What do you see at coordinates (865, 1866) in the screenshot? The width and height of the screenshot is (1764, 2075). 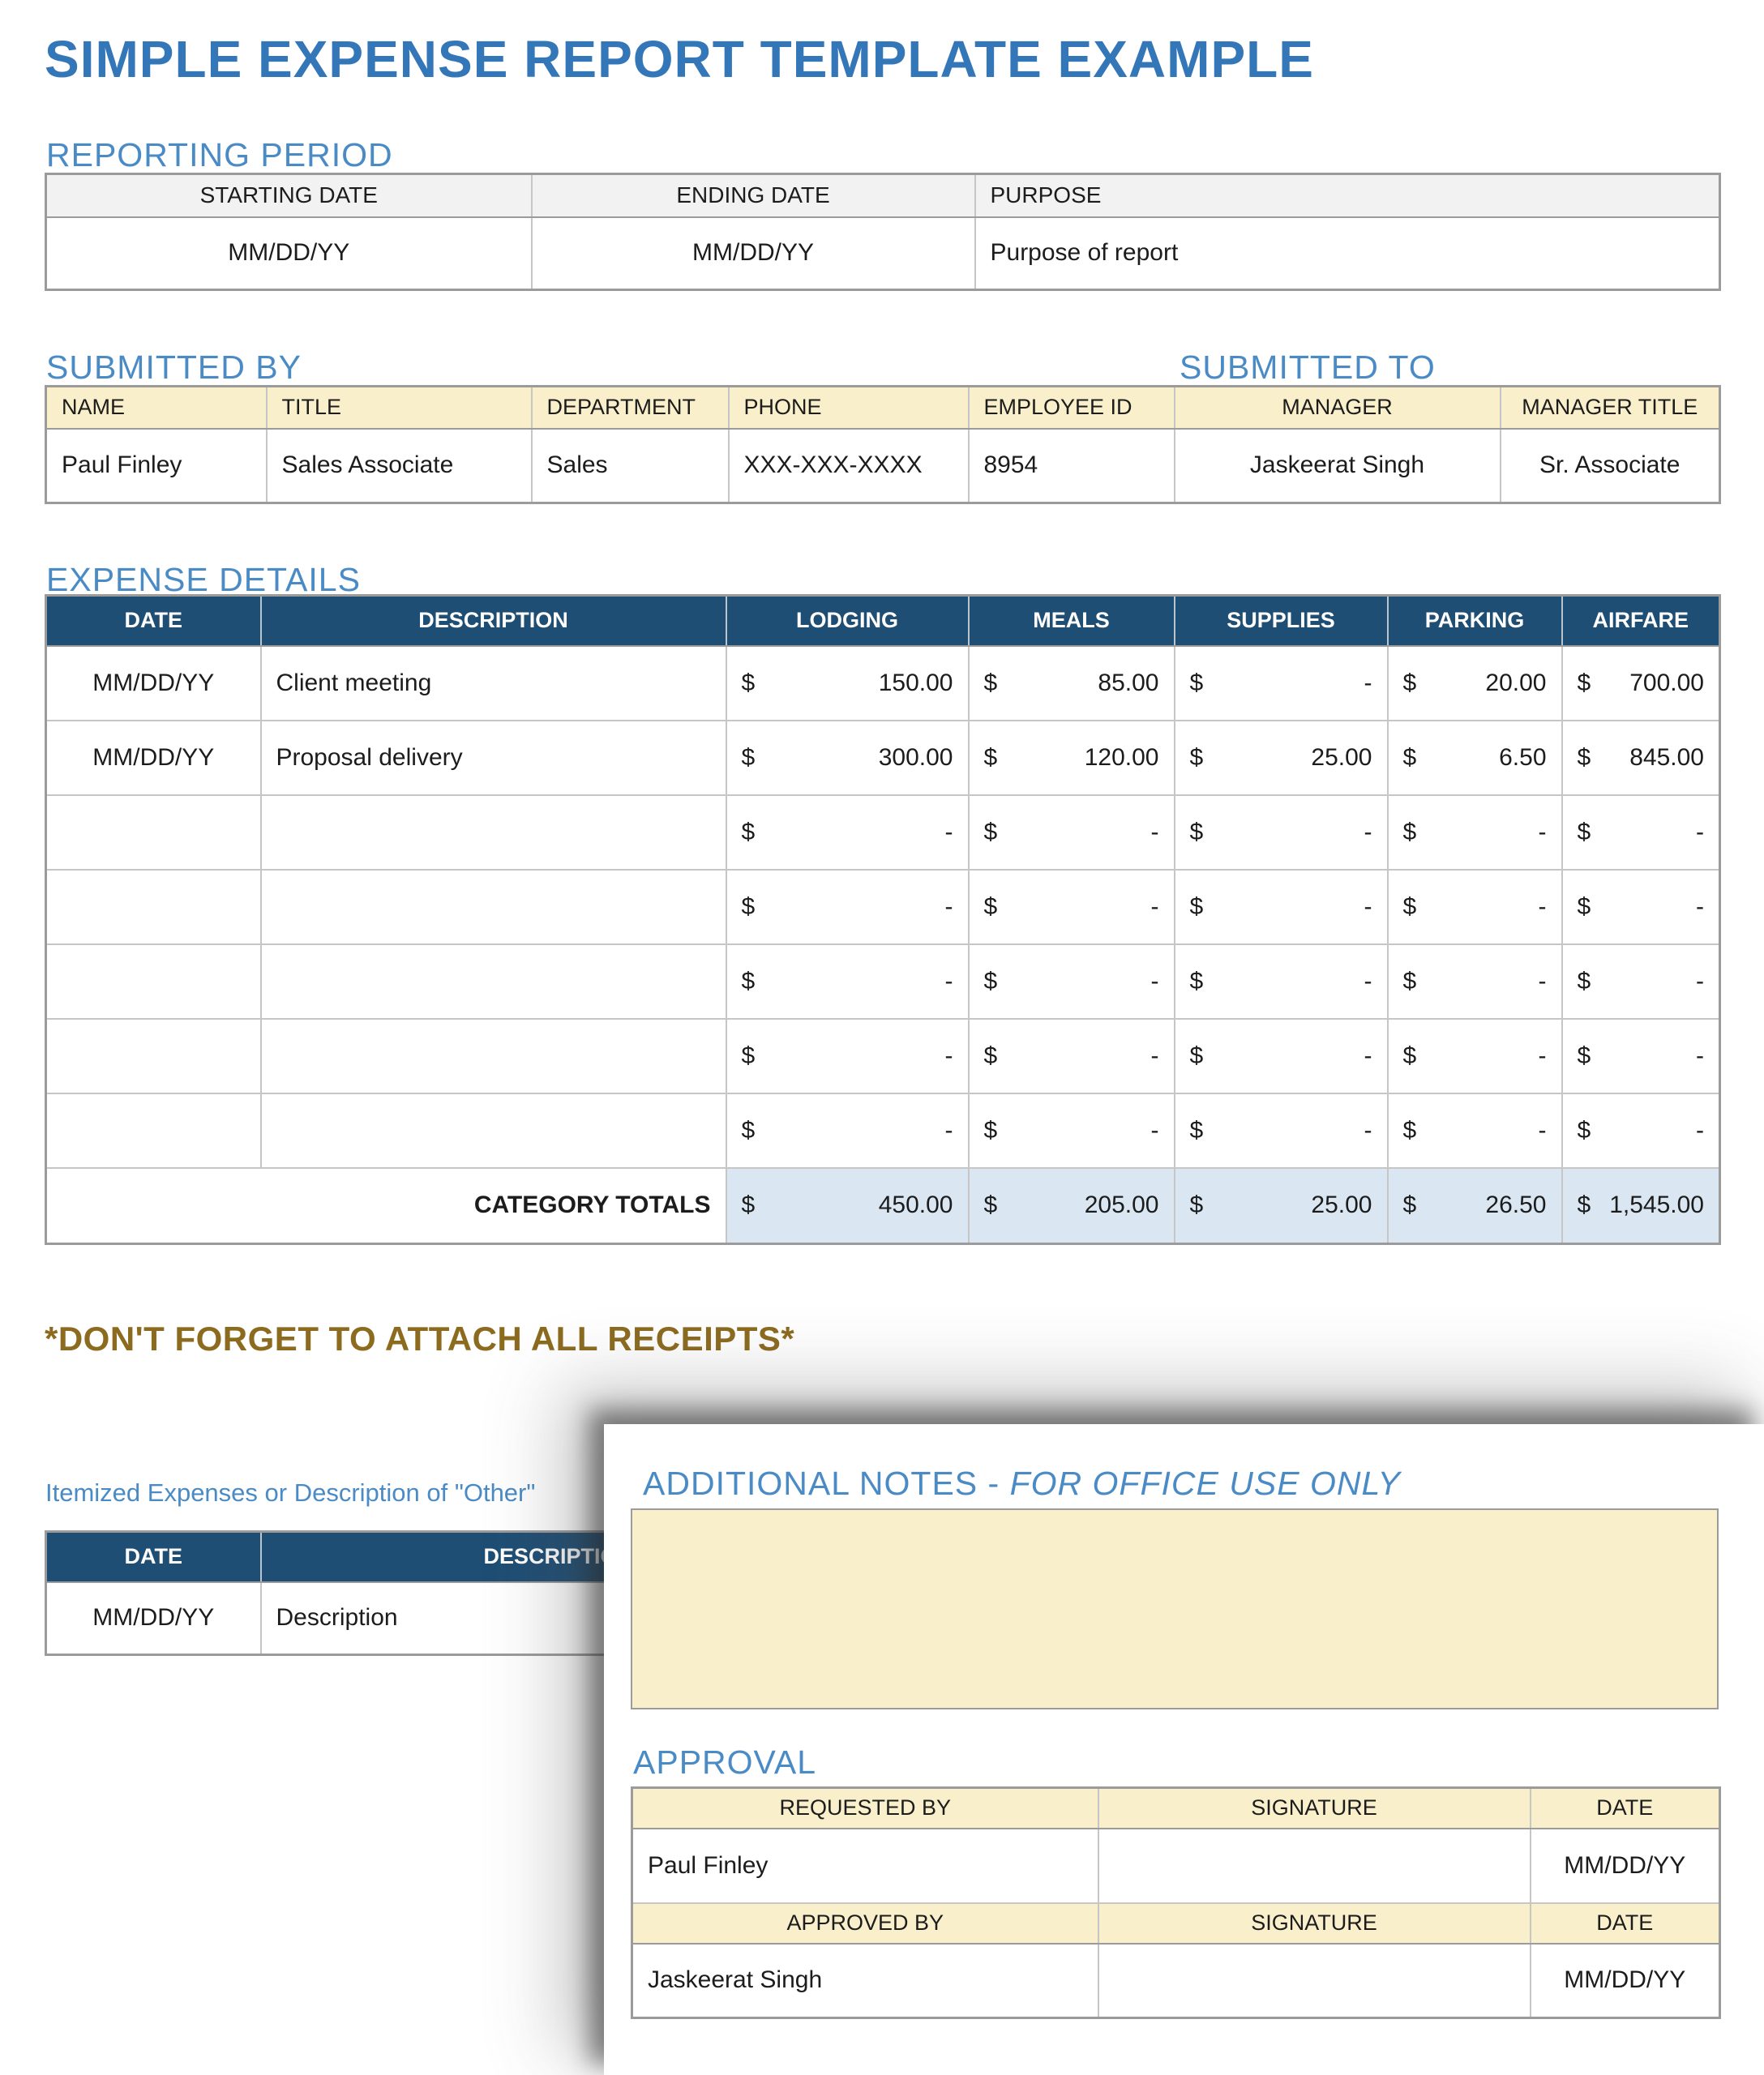 I see `requested-by-name-cell: Paul Finley` at bounding box center [865, 1866].